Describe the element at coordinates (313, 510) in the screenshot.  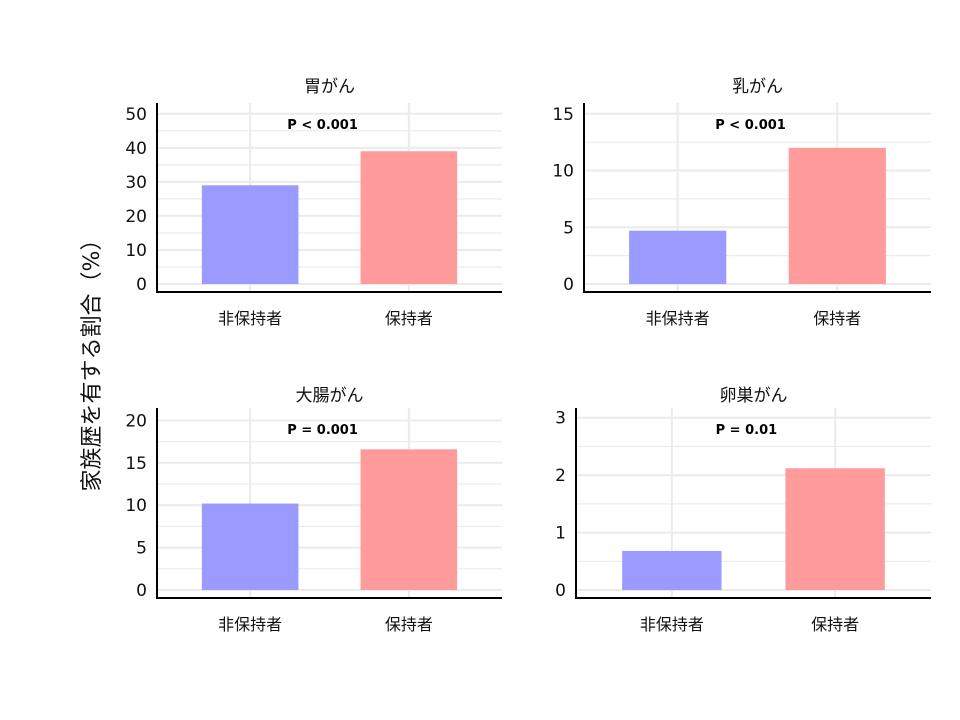
I see `chart-panel-3: 0 5 10 15 20 非保持者 保持者 大腸がん P = 0.001` at that location.